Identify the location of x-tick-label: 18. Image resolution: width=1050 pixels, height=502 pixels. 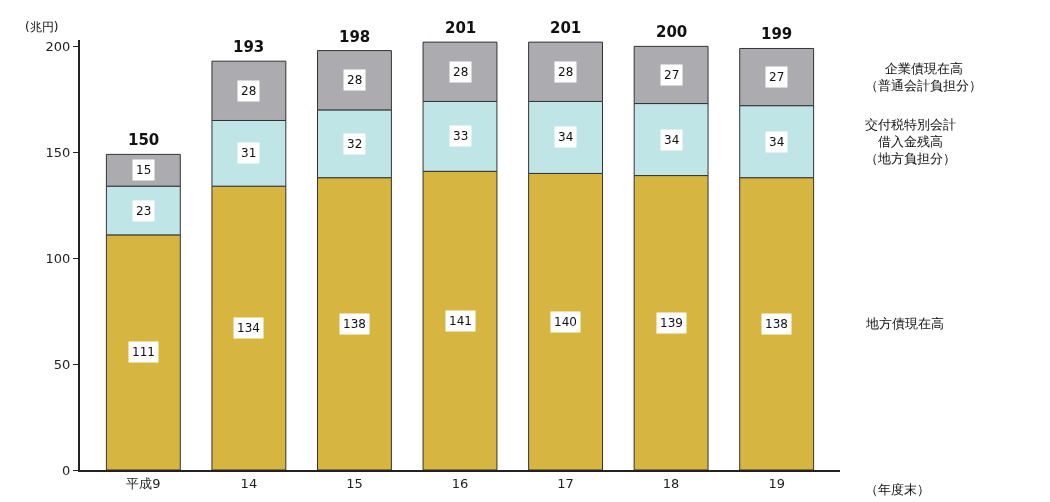
(671, 483).